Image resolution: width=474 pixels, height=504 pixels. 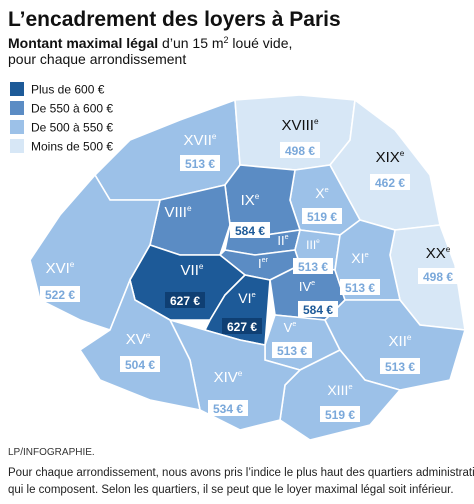 I want to click on title: L’encadrement des loyers à Paris, so click(x=174, y=19).